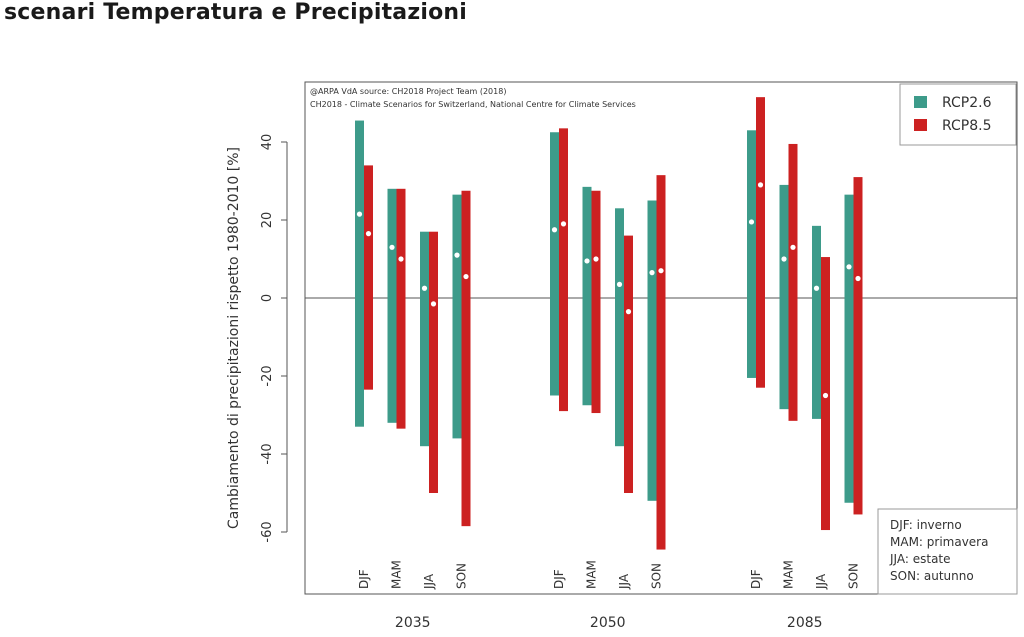  What do you see at coordinates (784, 297) in the screenshot?
I see `bar-rcp26-2085-mam` at bounding box center [784, 297].